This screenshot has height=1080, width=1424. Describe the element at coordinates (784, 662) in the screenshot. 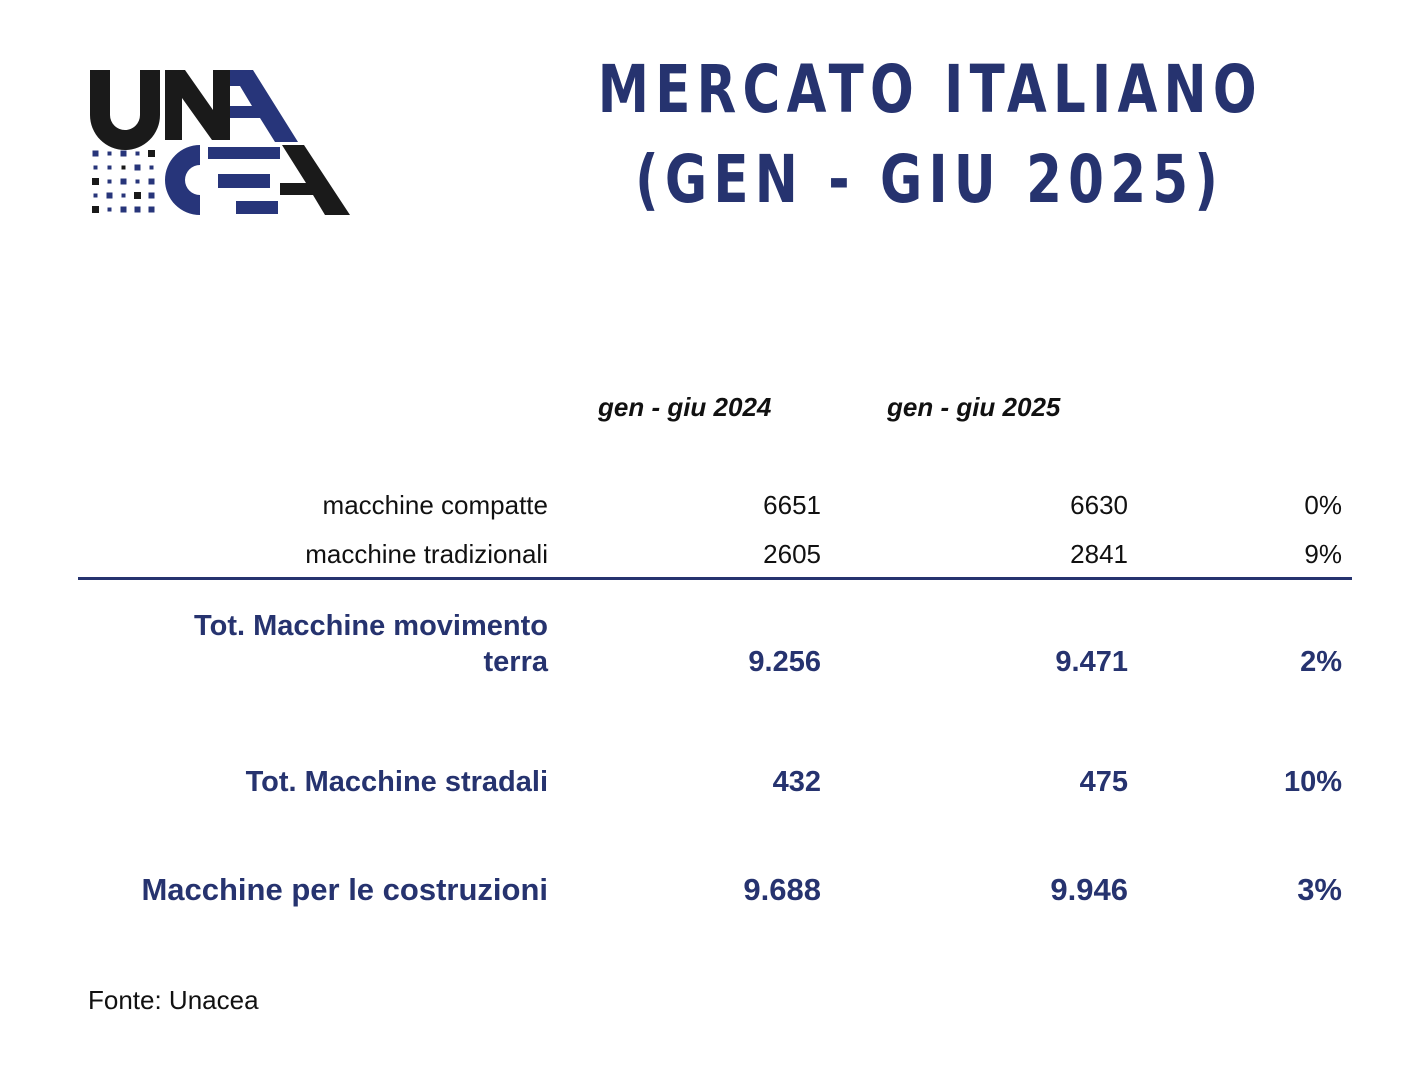

I see `value-2024: 9.256` at that location.